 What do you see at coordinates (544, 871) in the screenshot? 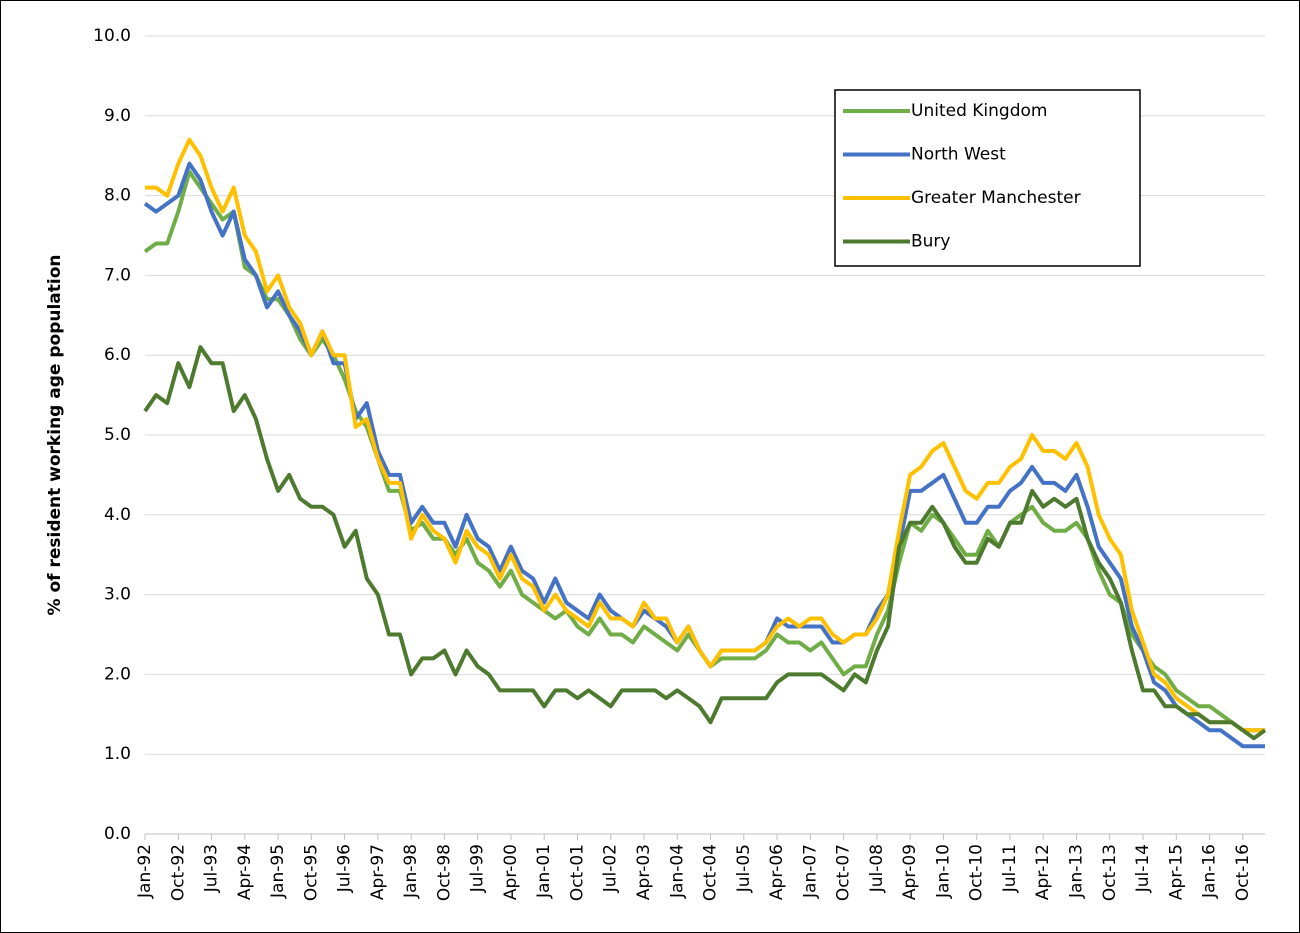
I see `x-tick-label: Jan-01` at bounding box center [544, 871].